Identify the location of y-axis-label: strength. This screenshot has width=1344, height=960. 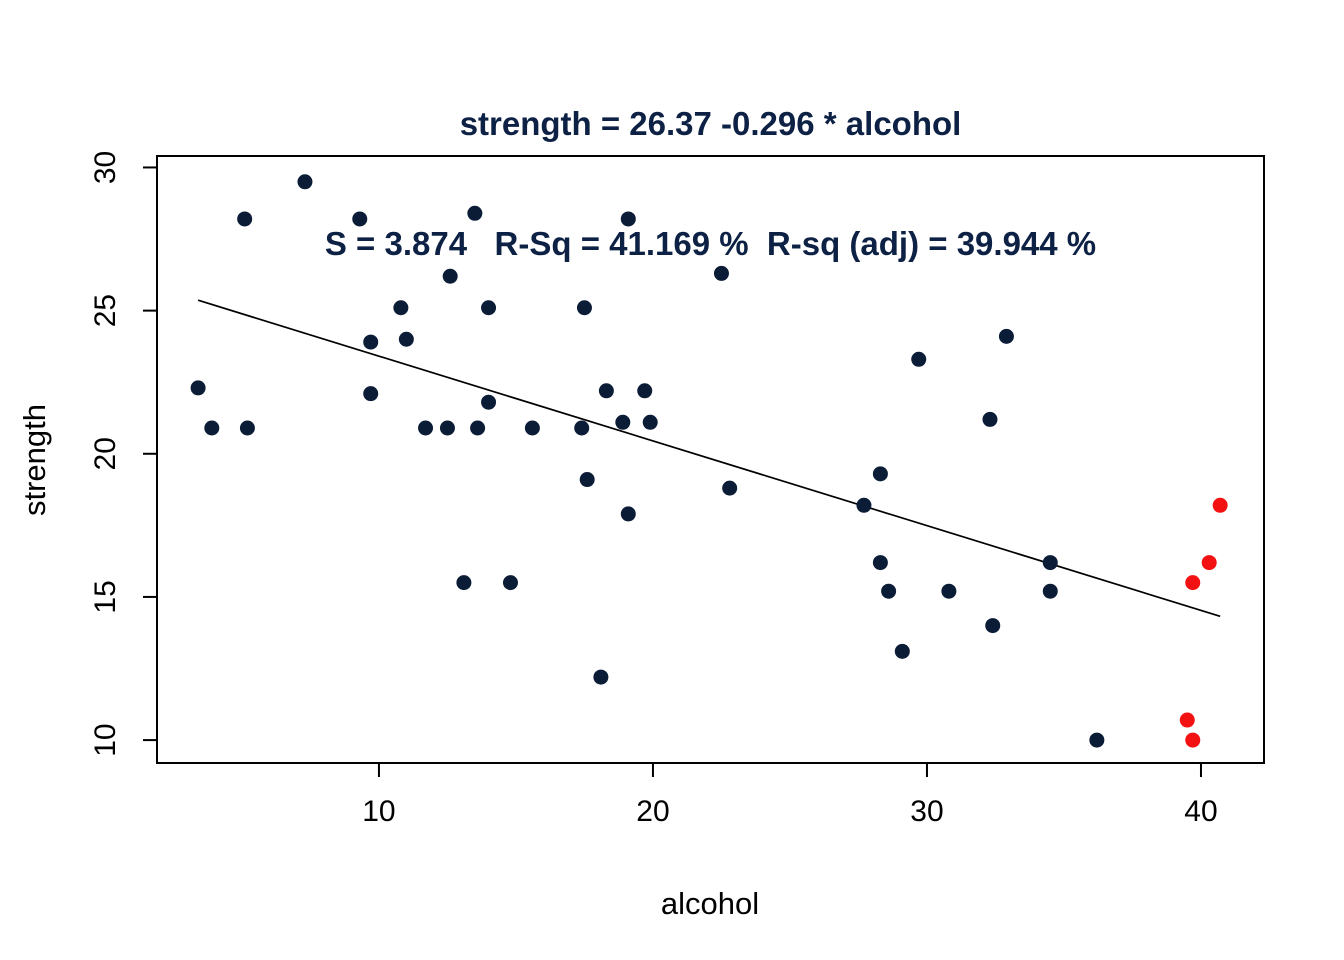
(34, 460).